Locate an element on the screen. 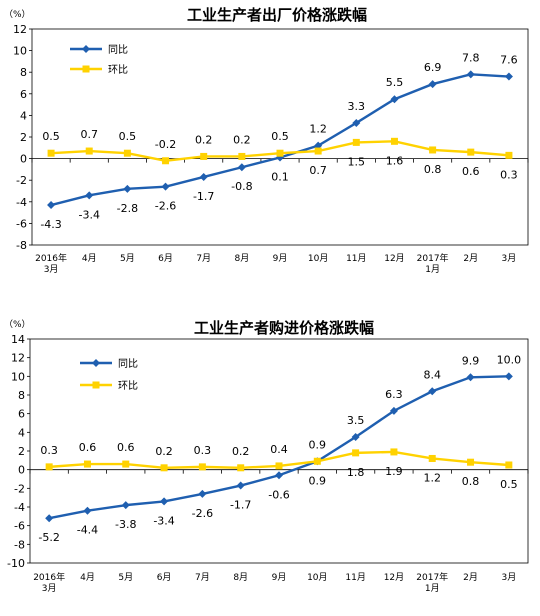 The image size is (540, 616). data-label-mom: 0.9 is located at coordinates (318, 444).